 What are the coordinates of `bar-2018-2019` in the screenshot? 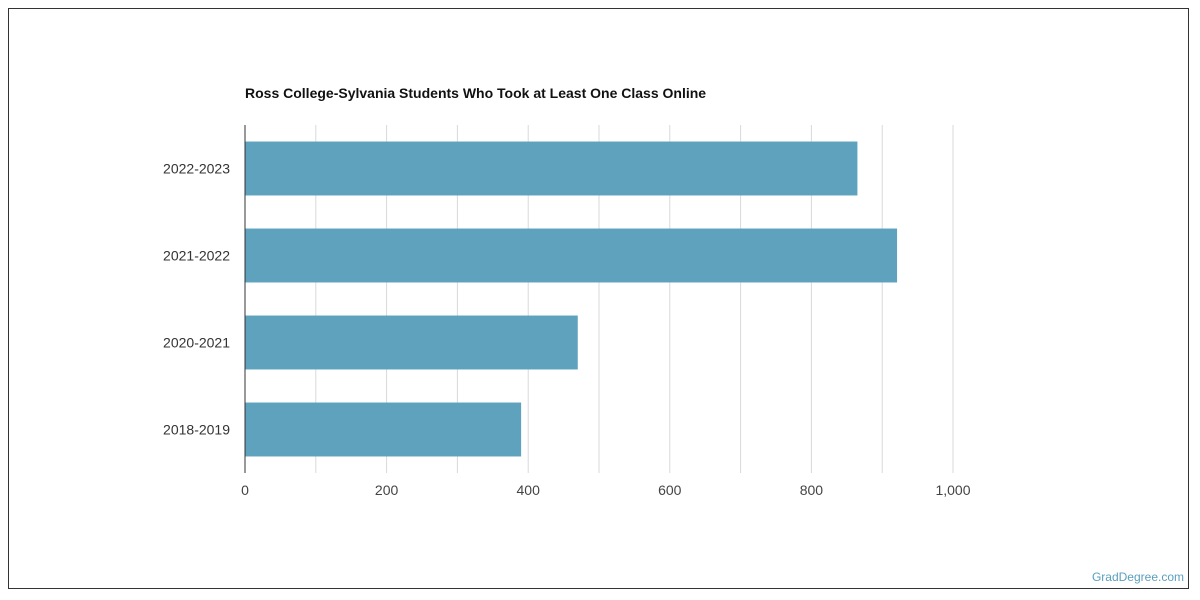 It's located at (383, 429).